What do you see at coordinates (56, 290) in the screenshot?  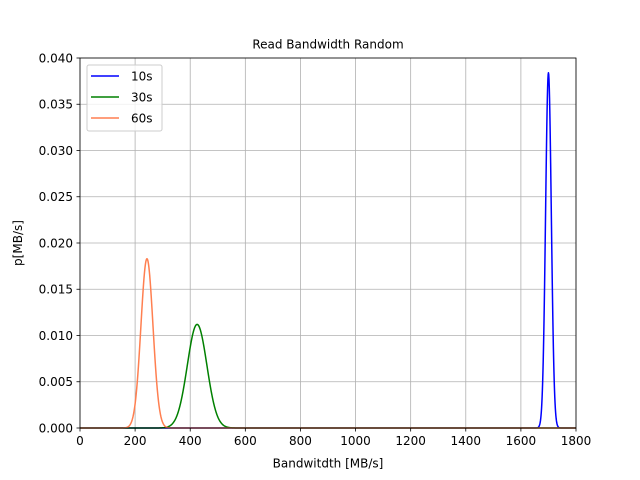 I see `y-tick-label: 0.015` at bounding box center [56, 290].